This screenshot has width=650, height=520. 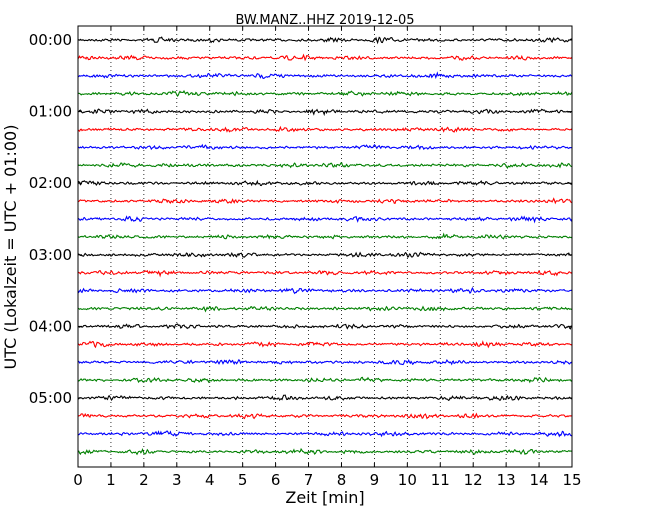 What do you see at coordinates (539, 480) in the screenshot?
I see `x-tick-label-14: 14` at bounding box center [539, 480].